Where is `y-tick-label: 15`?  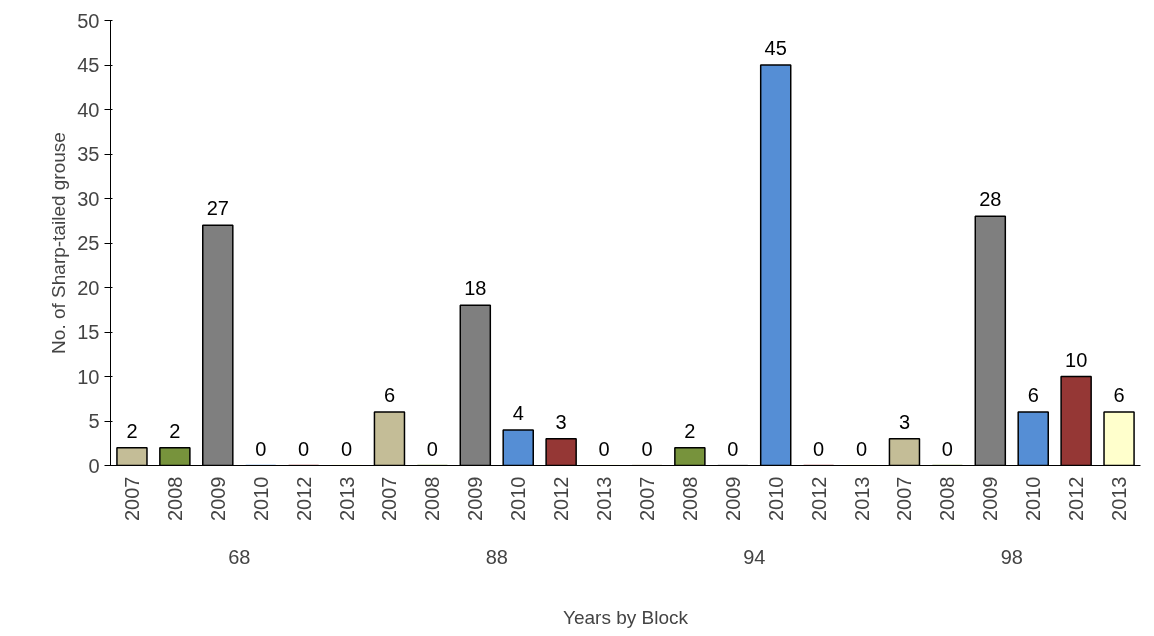 y-tick-label: 15 is located at coordinates (88, 332).